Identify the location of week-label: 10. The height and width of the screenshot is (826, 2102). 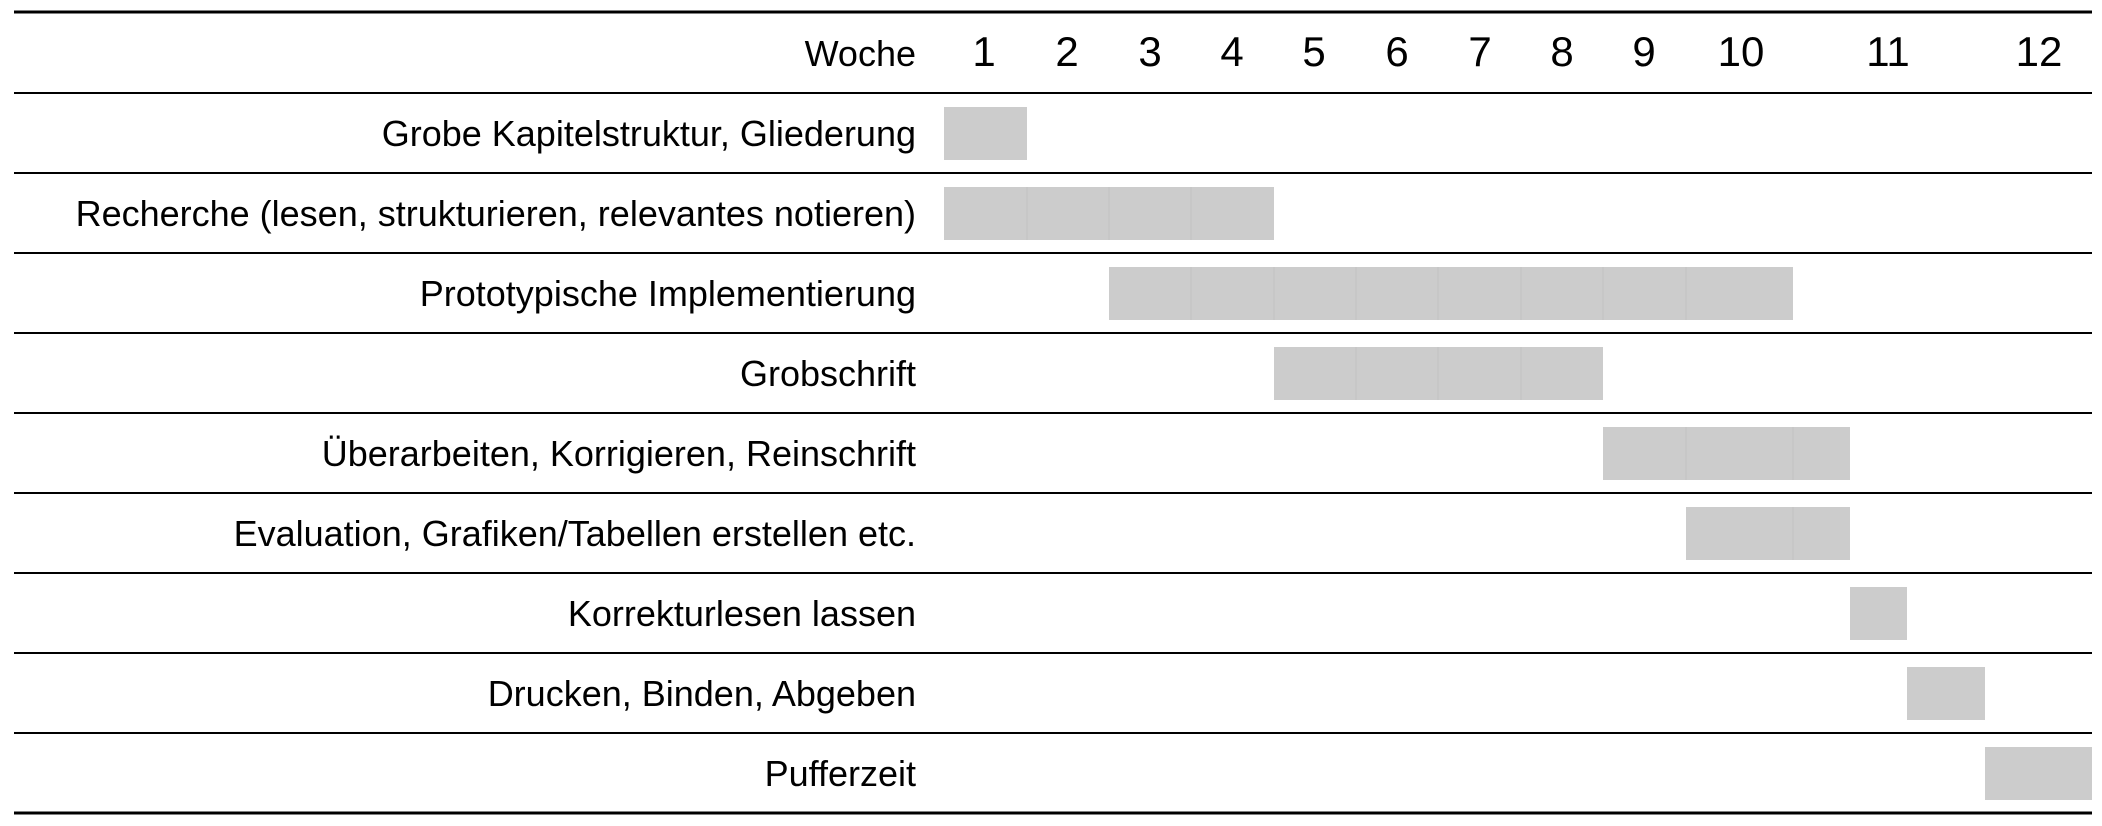
(1741, 51).